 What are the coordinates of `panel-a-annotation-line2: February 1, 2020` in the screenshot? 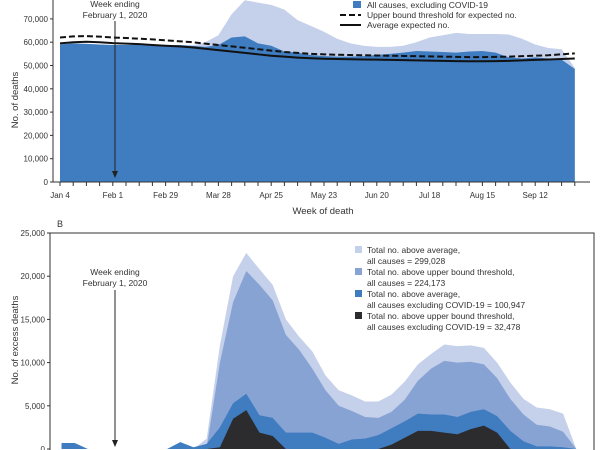 It's located at (115, 15).